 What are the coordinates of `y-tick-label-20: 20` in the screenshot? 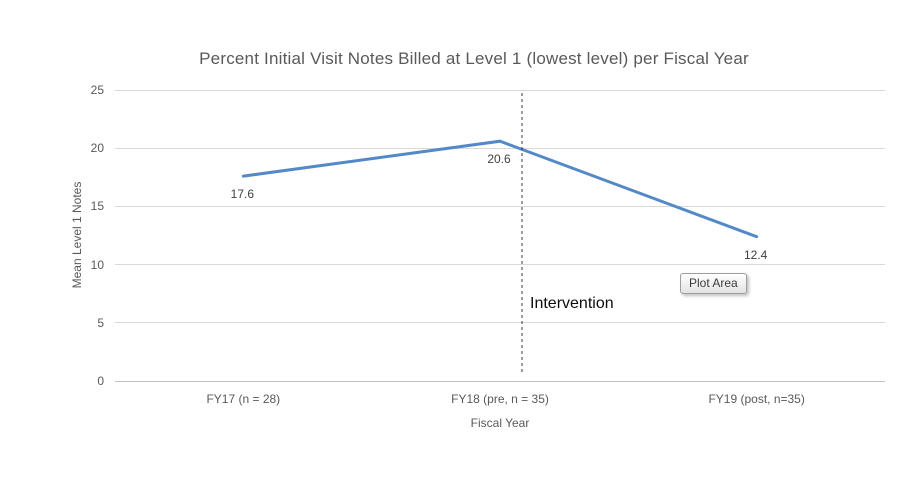 It's located at (97, 148).